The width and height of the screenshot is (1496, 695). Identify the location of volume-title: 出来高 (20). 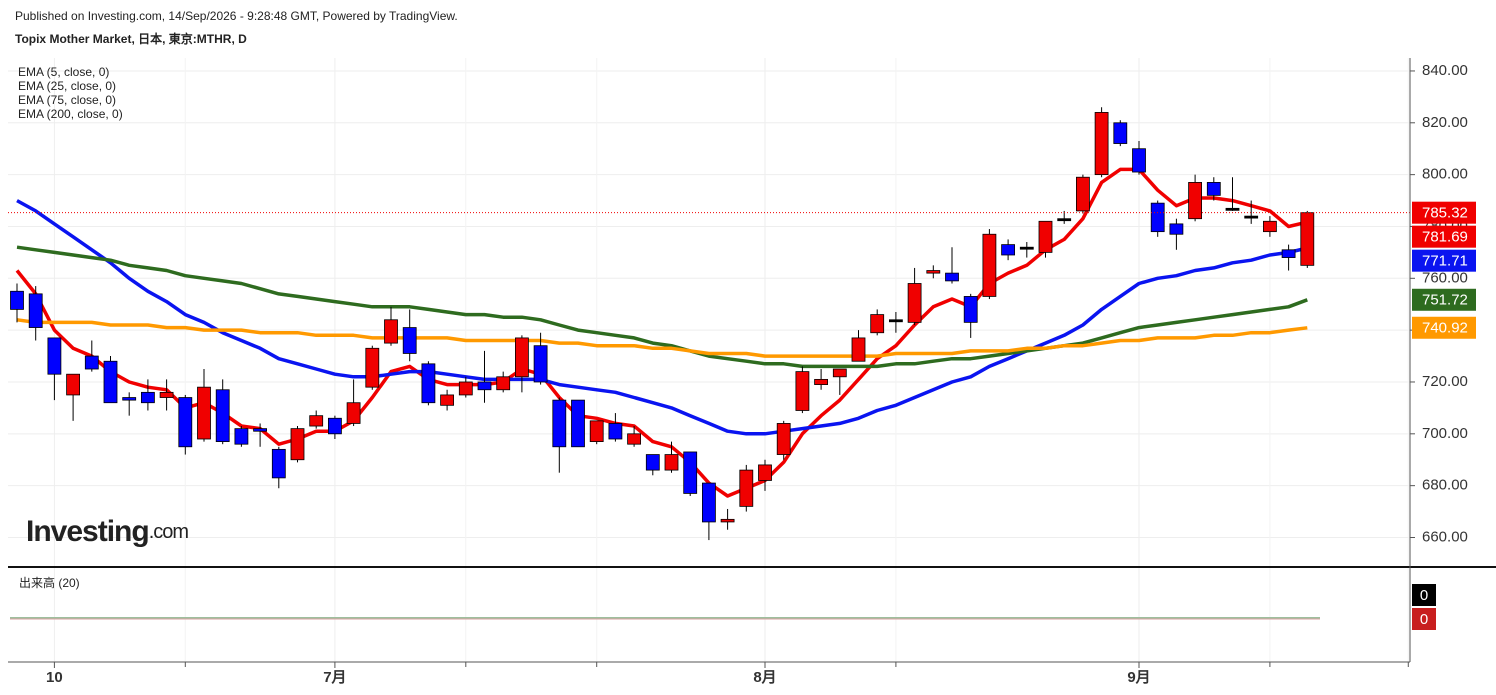
(49, 582).